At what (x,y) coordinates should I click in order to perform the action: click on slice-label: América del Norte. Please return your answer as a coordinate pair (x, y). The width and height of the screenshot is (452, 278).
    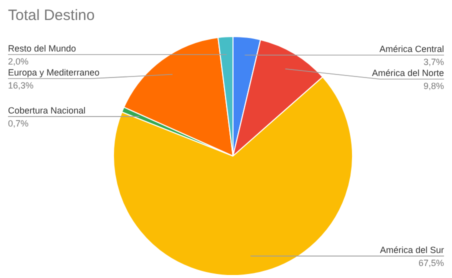
    Looking at the image, I should click on (408, 73).